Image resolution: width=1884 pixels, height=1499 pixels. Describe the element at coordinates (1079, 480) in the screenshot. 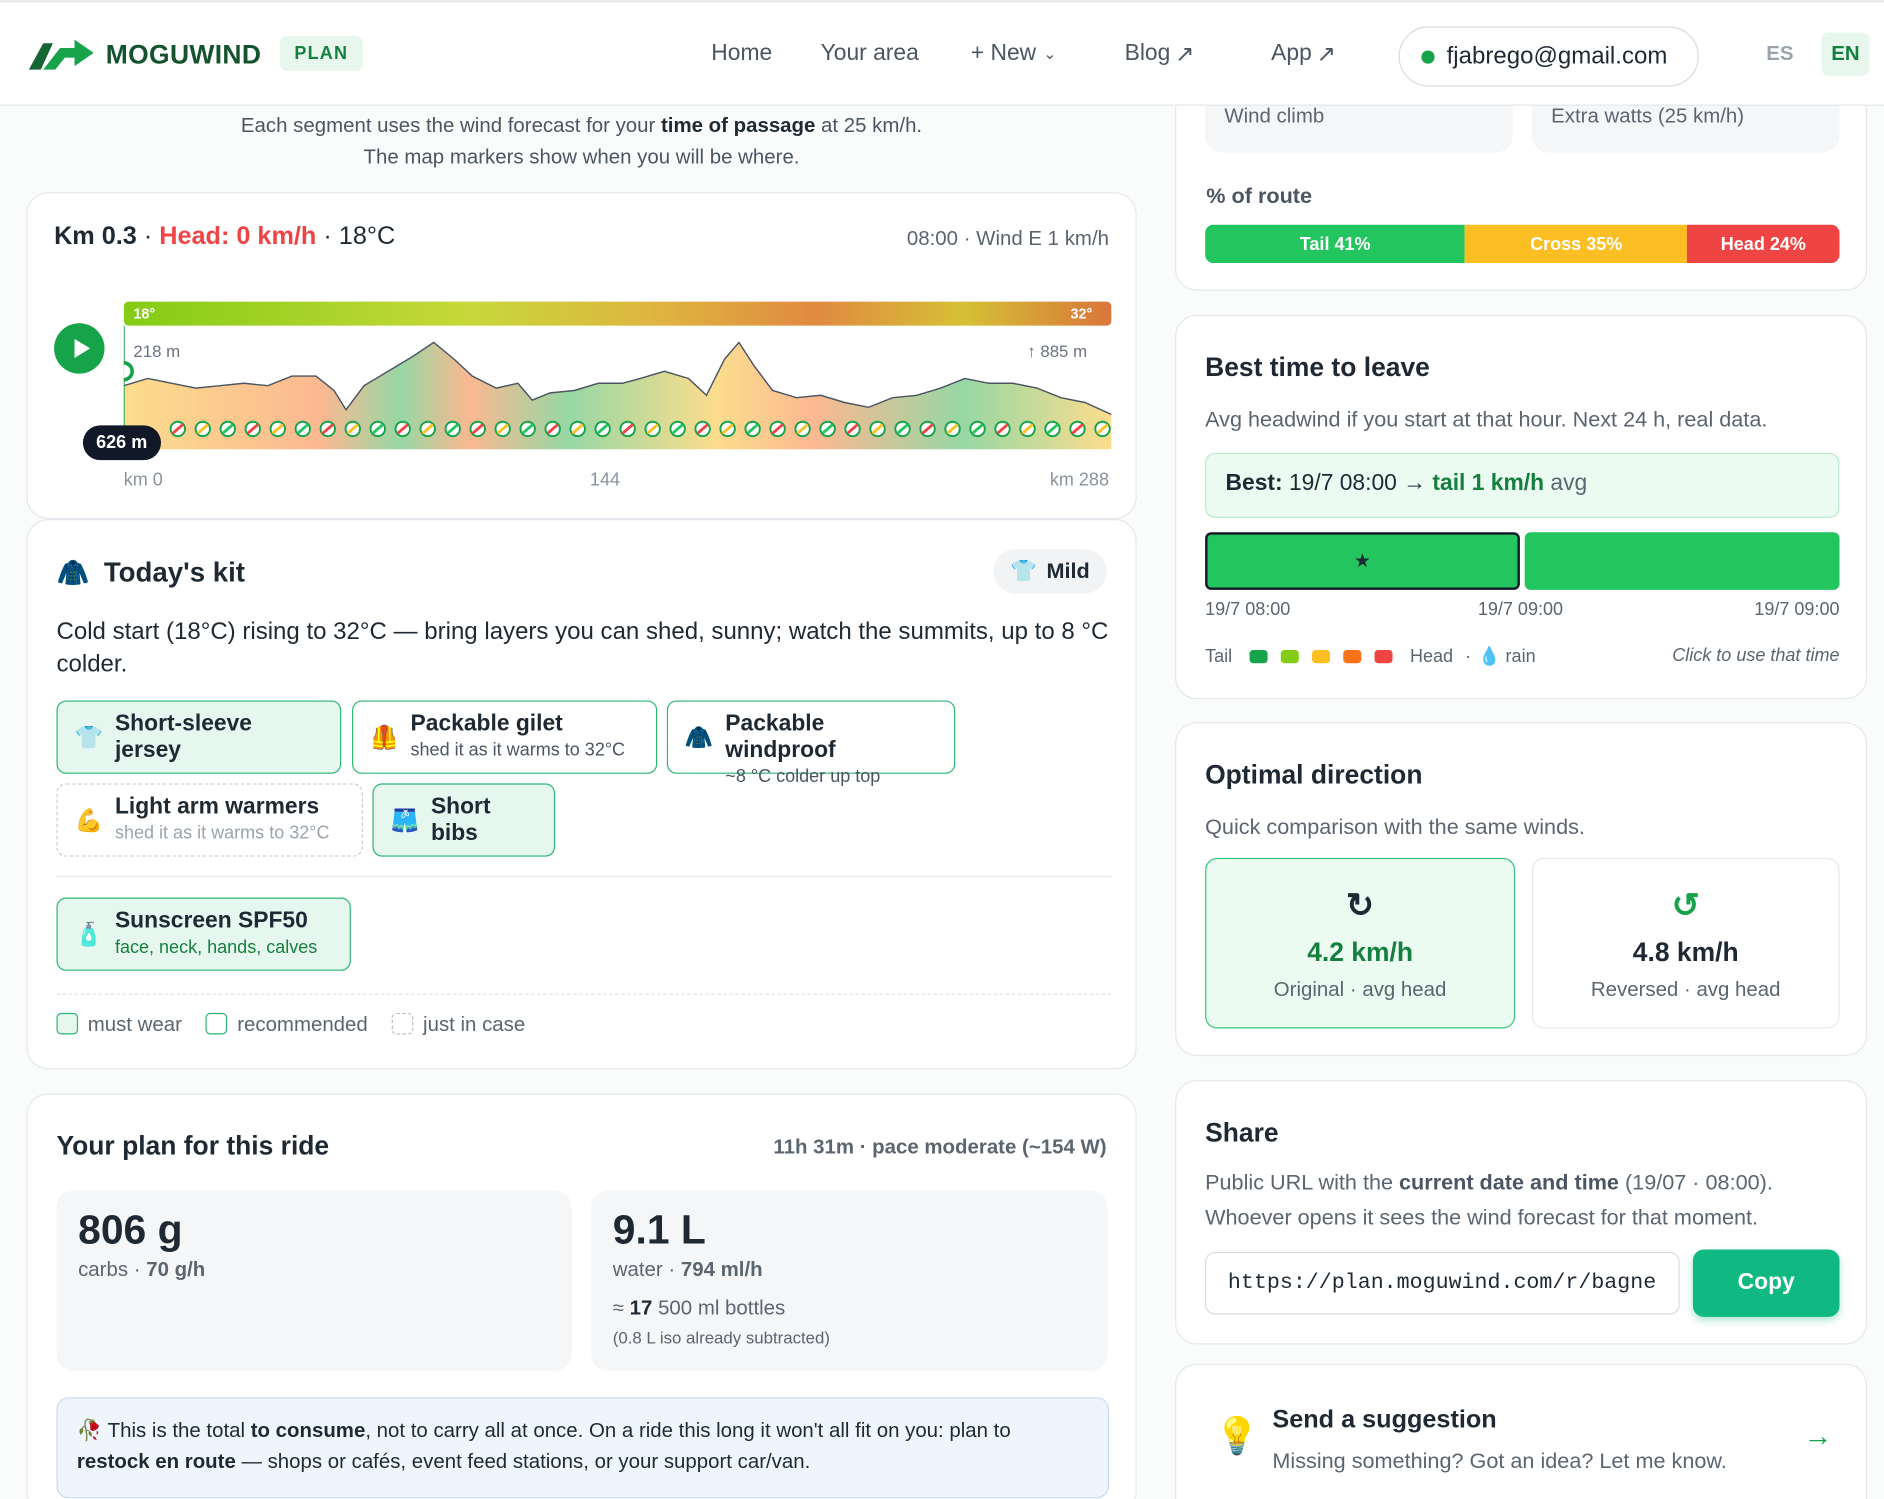

I see `x-axis-end: km 288` at that location.